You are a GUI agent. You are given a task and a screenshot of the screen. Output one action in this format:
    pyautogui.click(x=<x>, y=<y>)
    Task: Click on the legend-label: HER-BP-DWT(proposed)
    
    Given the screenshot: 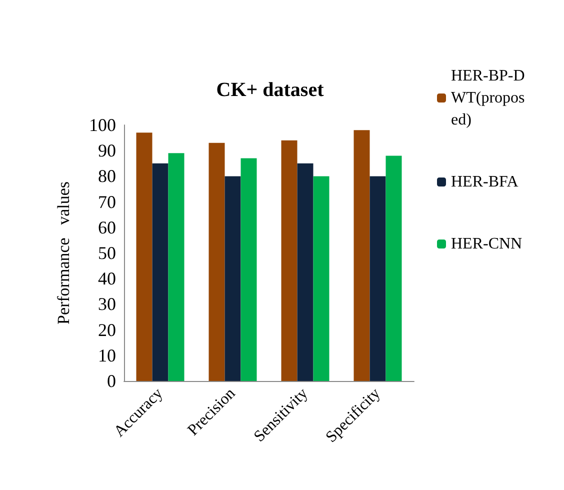 What is the action you would take?
    pyautogui.click(x=488, y=98)
    